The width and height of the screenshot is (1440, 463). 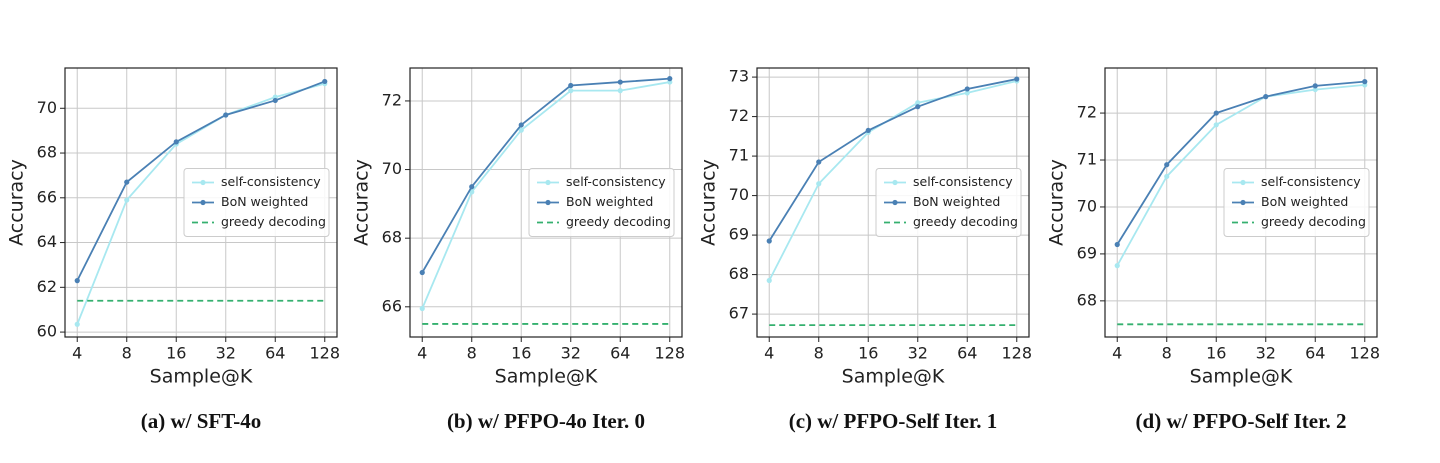 What do you see at coordinates (739, 313) in the screenshot?
I see `y-tick-label: 67` at bounding box center [739, 313].